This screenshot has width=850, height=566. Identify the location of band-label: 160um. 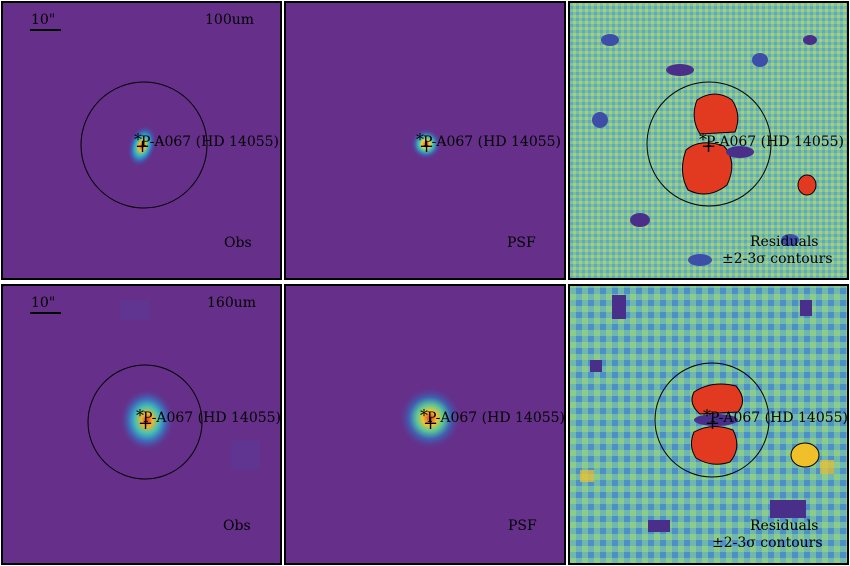
(231, 303).